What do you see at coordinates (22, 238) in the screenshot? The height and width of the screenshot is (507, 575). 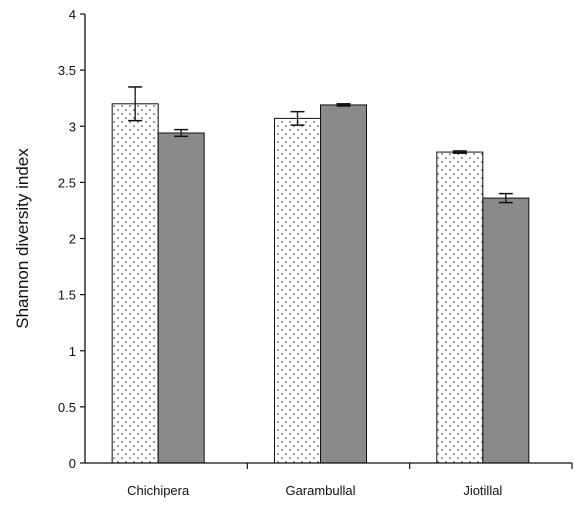 I see `y-axis-title: Shannon diversity index` at bounding box center [22, 238].